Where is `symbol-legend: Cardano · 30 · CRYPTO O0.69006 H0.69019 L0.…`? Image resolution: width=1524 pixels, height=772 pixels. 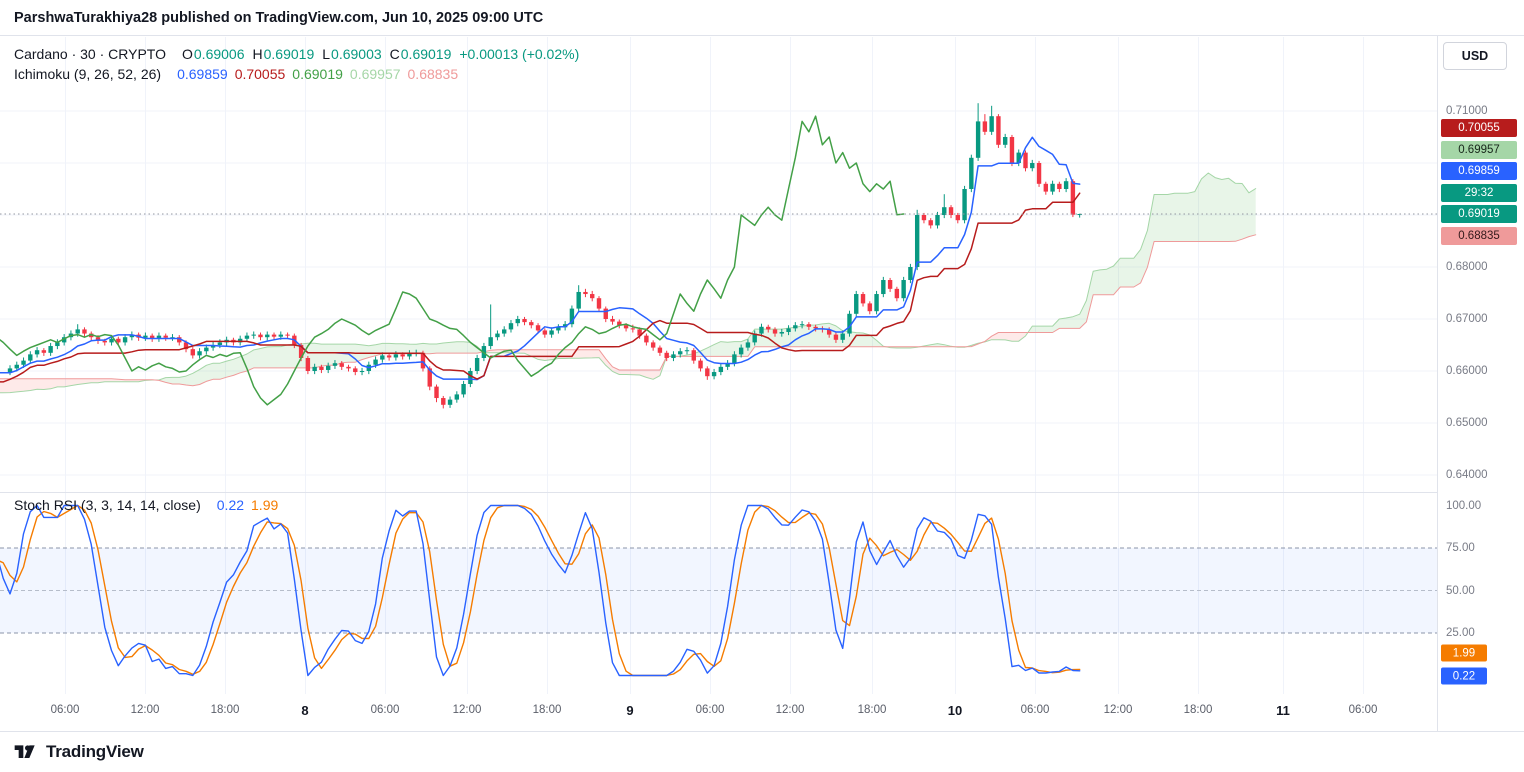
symbol-legend: Cardano · 30 · CRYPTO O0.69006 H0.69019 L0.… is located at coordinates (296, 54).